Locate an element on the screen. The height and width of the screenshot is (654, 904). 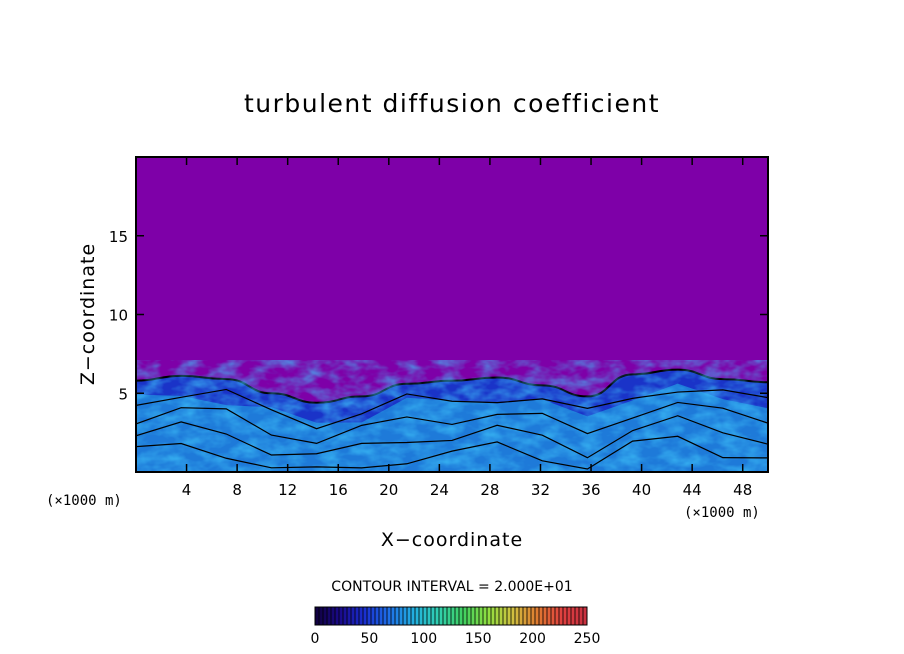
x-tick-label: 40 is located at coordinates (641, 490).